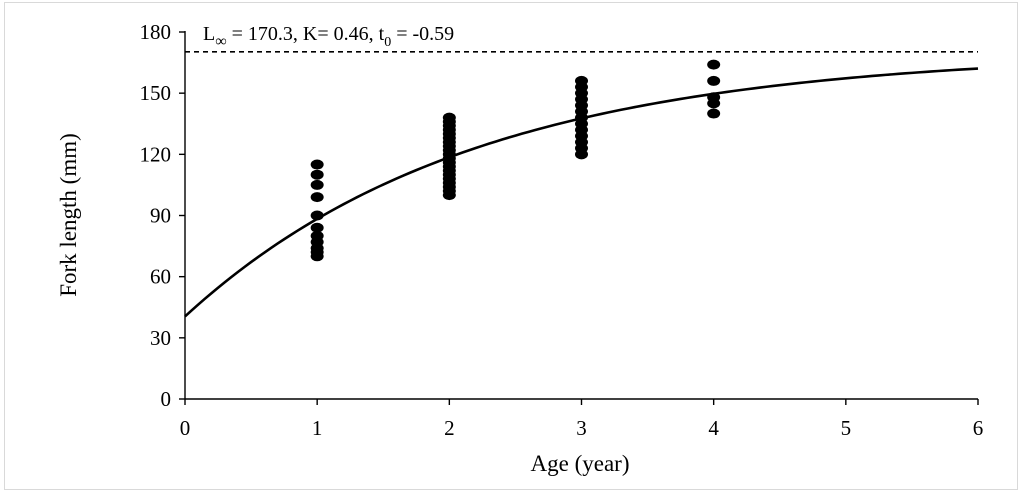 This screenshot has height=495, width=1024. I want to click on annotation-text: L∞ = 170.3, K= 0.46, t0 = -0.59, so click(328, 36).